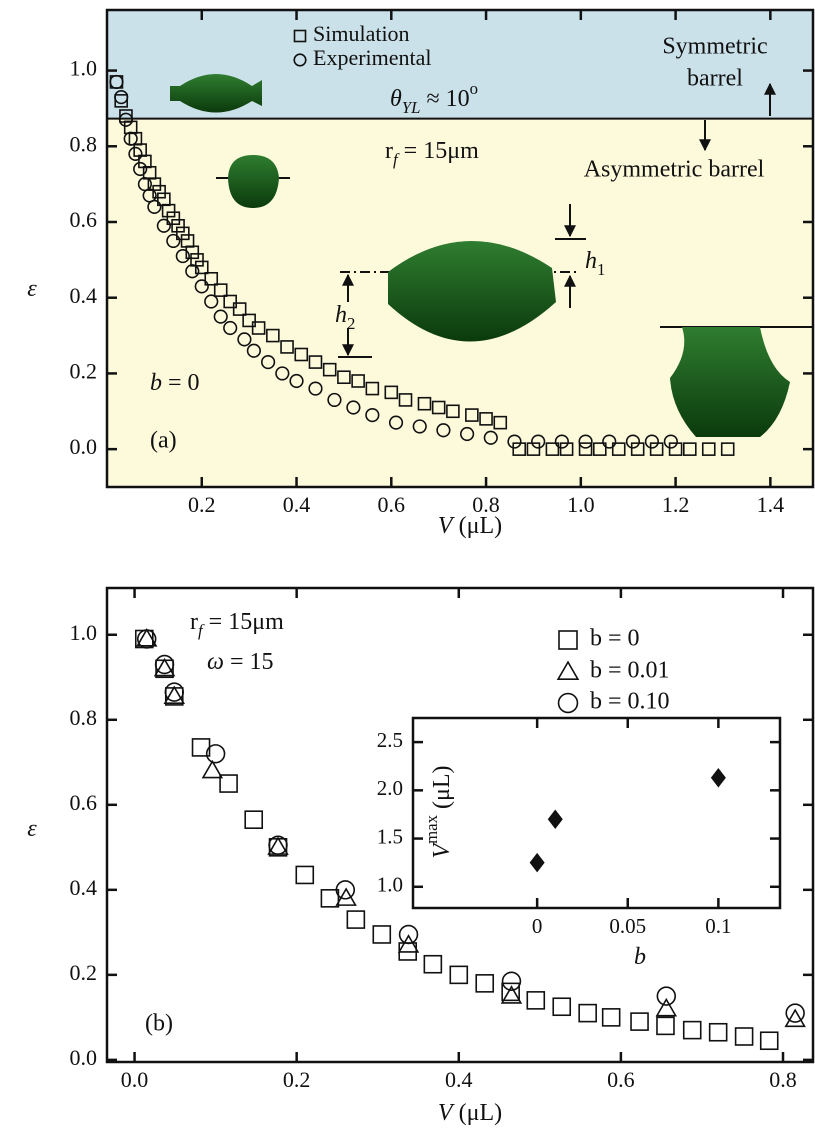  What do you see at coordinates (459, 1079) in the screenshot?
I see `x-tick-label: 0.4` at bounding box center [459, 1079].